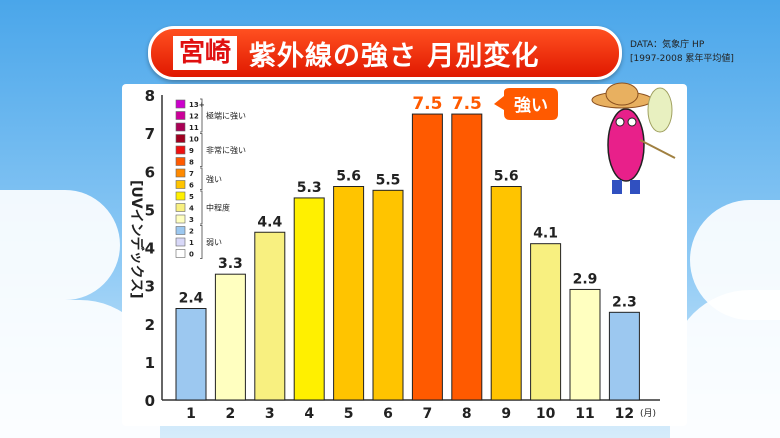 This screenshot has width=780, height=438. Describe the element at coordinates (467, 414) in the screenshot. I see `x-tick-label: 8` at that location.